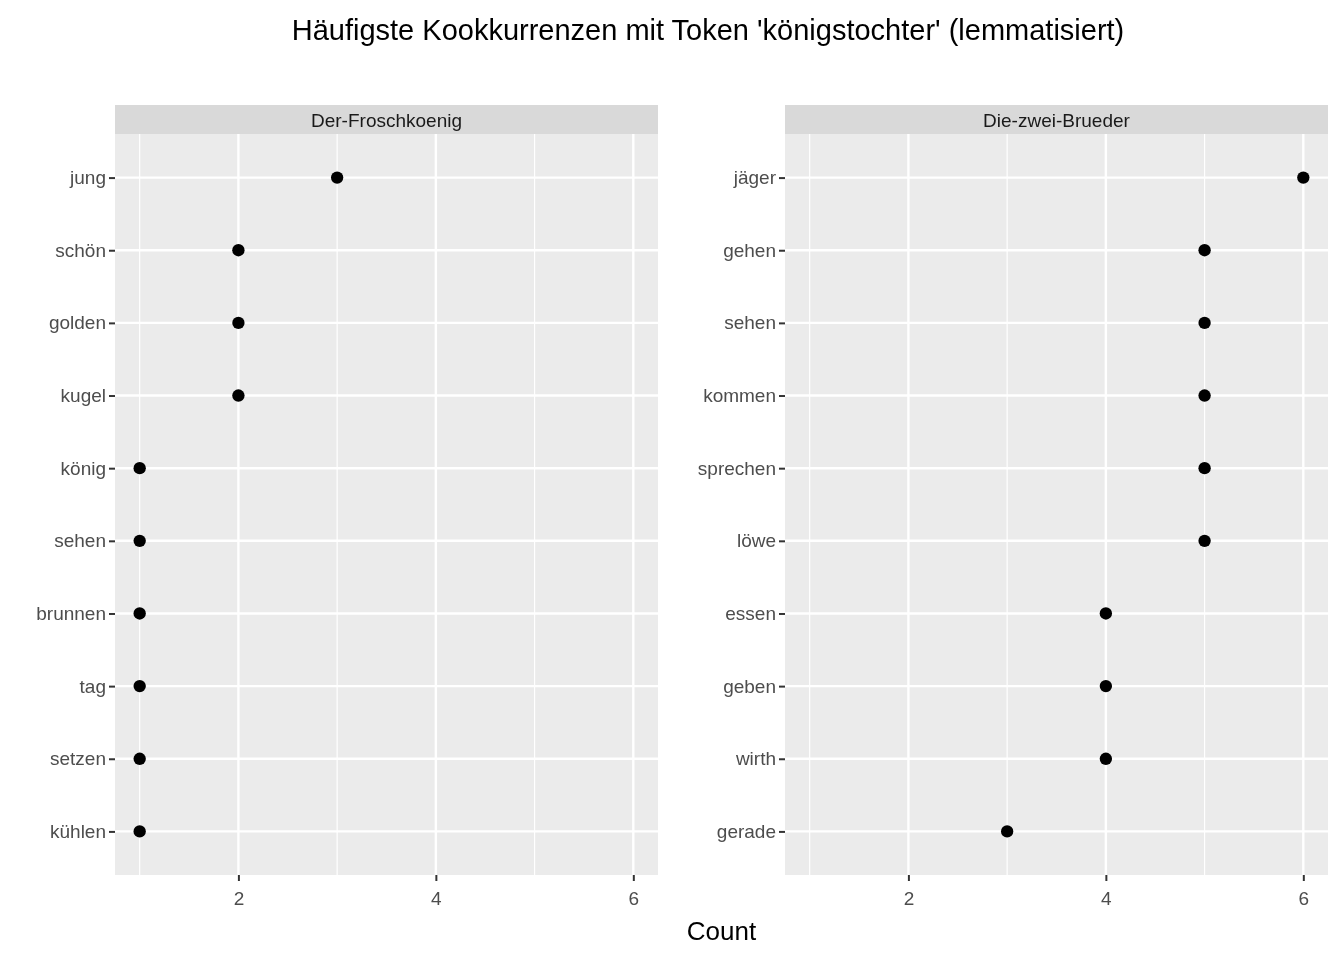  I want to click on y-tick-label: wirth, so click(755, 759).